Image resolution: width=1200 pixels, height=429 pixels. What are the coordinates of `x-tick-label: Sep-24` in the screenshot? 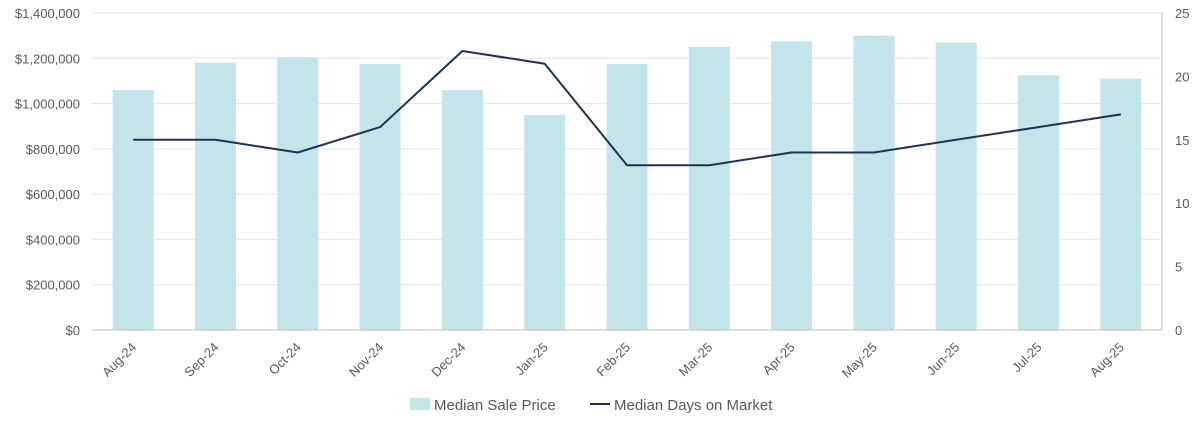 It's located at (201, 360).